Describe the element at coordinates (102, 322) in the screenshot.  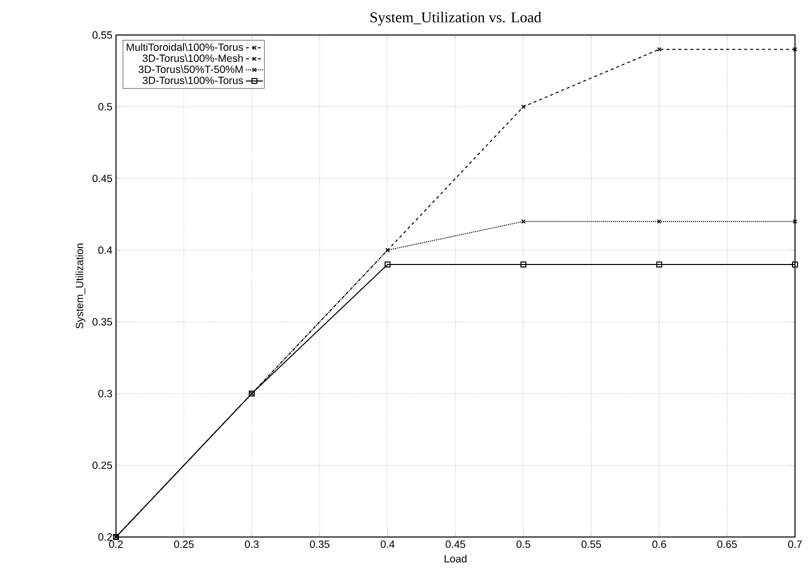
I see `y-tick-label: 0.35` at that location.